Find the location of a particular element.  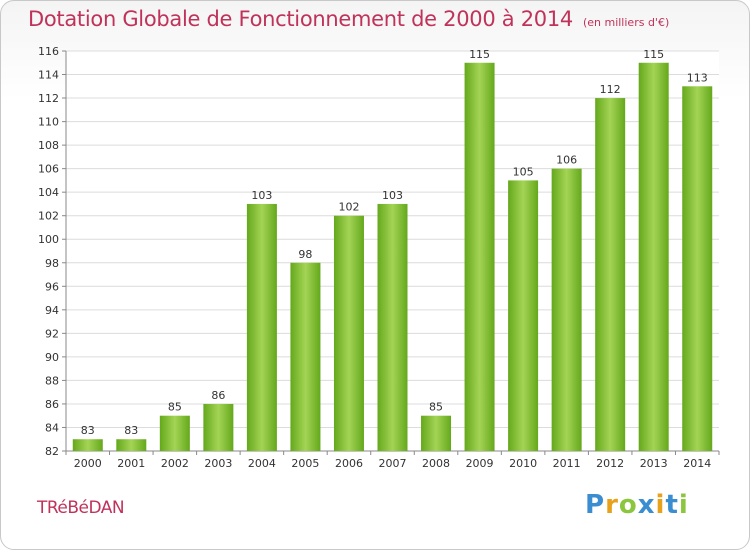

y-tick-label: 112 is located at coordinates (48, 98).